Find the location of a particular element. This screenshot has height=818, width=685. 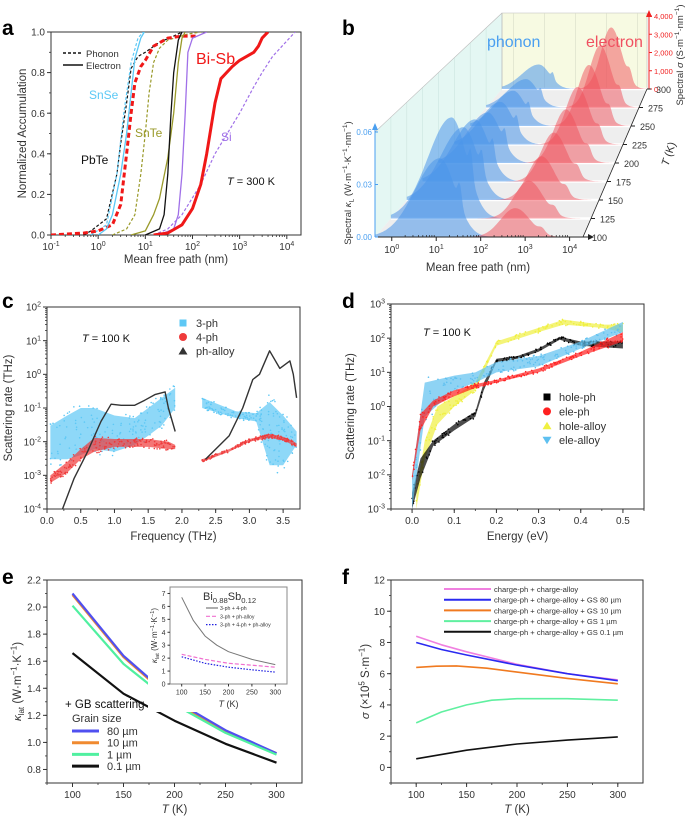

annotation: SnTe is located at coordinates (149, 133).